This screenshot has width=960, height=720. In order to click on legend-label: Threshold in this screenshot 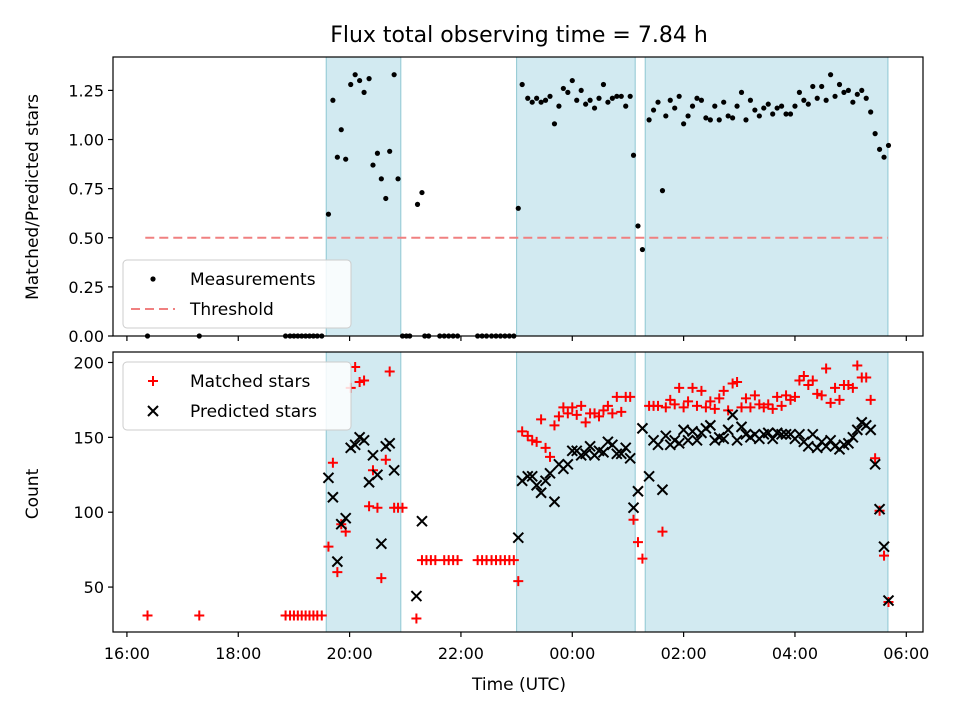, I will do `click(231, 310)`.